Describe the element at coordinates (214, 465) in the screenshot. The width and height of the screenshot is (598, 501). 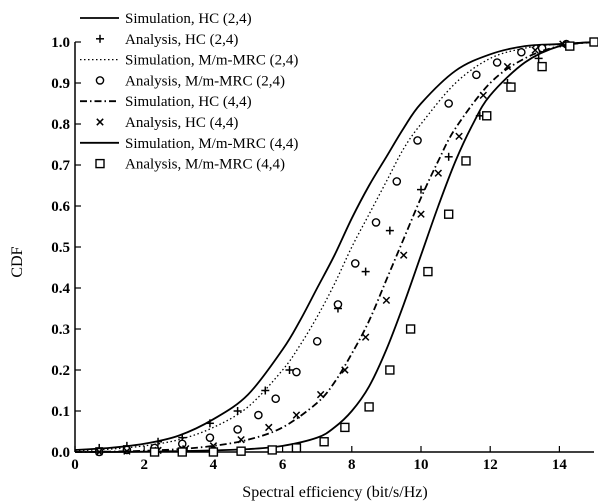
I see `x-tick-label: 4` at that location.